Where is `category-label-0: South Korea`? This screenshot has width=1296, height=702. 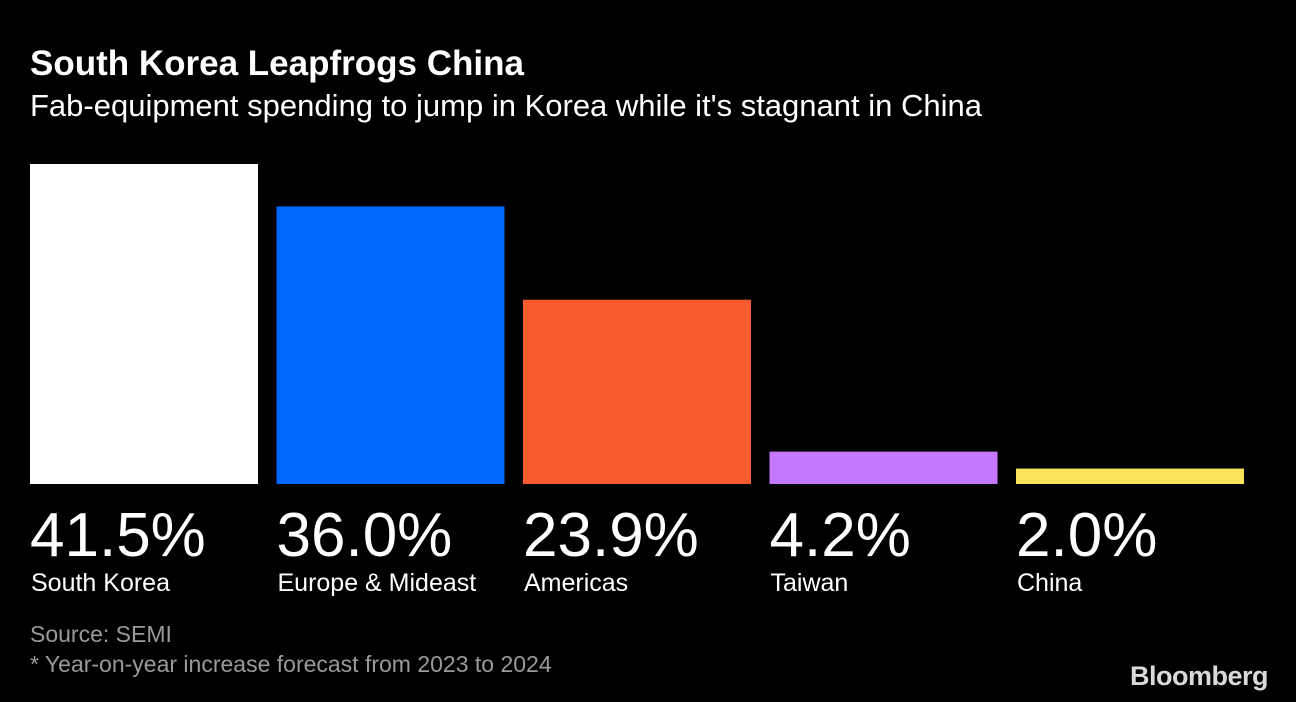
category-label-0: South Korea is located at coordinates (100, 583).